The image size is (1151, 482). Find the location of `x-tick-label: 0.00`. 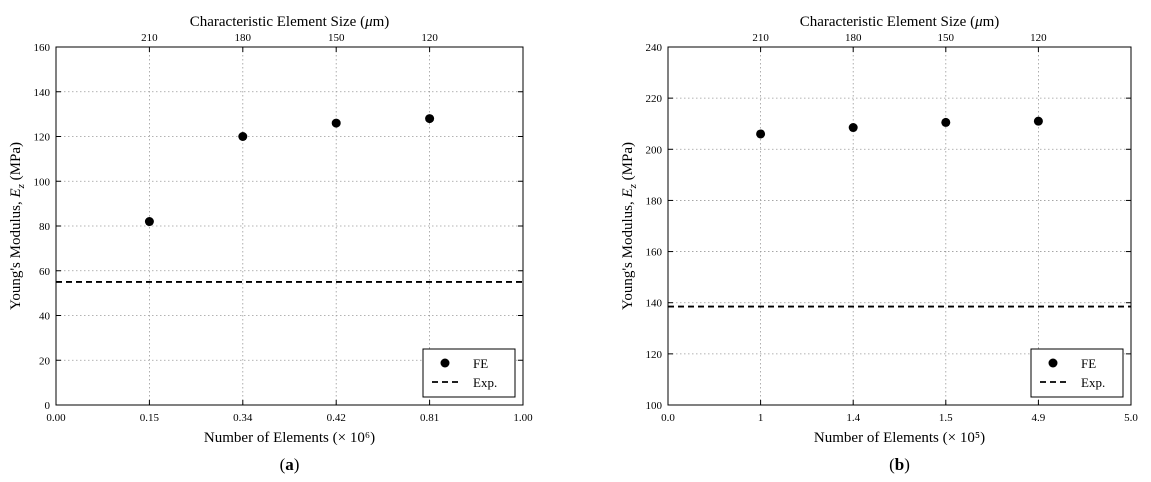

x-tick-label: 0.00 is located at coordinates (56, 418).